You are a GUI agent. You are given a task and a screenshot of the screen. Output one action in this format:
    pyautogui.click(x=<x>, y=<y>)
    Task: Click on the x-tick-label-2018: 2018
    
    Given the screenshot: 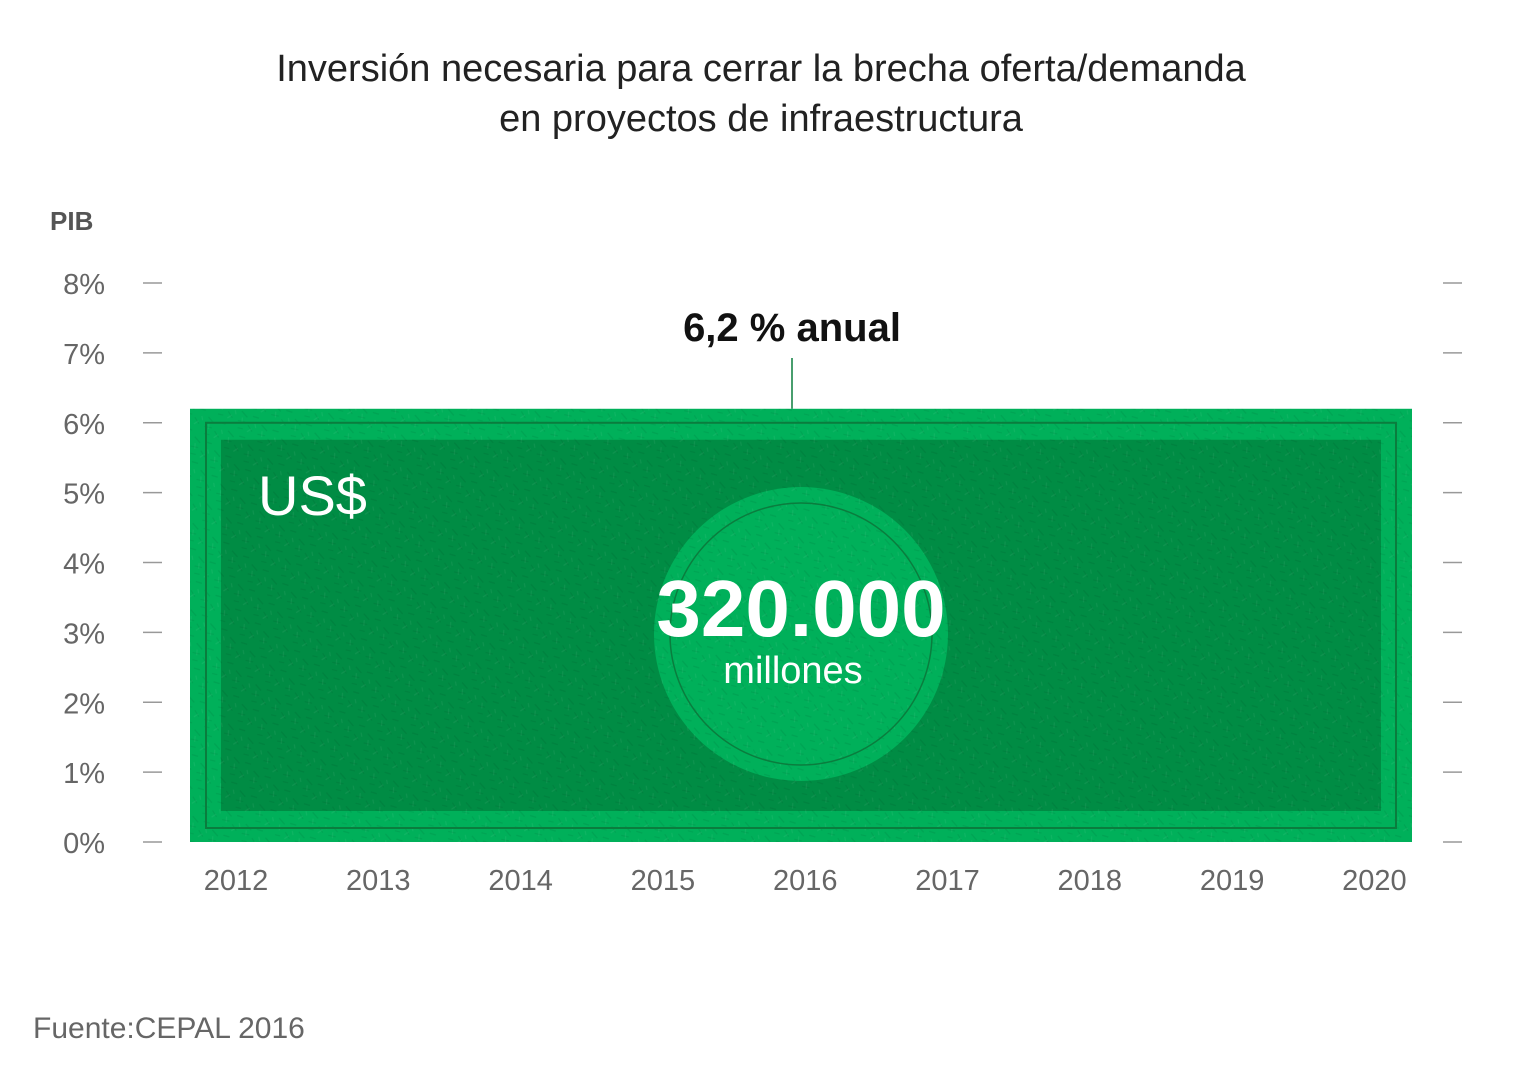 What is the action you would take?
    pyautogui.click(x=1090, y=881)
    